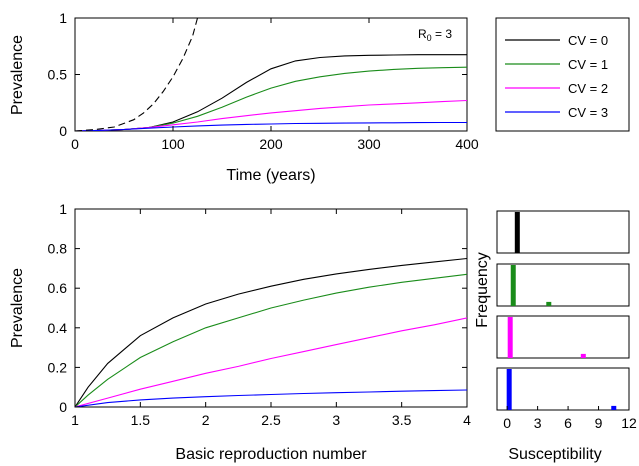 This screenshot has height=466, width=639. Describe the element at coordinates (554, 454) in the screenshot. I see `hist-x-axis-title: Susceptibility` at that location.